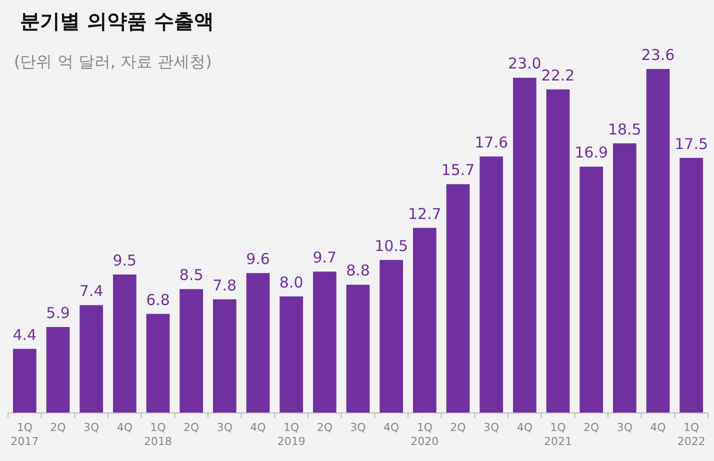 The width and height of the screenshot is (714, 461). What do you see at coordinates (491, 142) in the screenshot?
I see `data-label: 17.6` at bounding box center [491, 142].